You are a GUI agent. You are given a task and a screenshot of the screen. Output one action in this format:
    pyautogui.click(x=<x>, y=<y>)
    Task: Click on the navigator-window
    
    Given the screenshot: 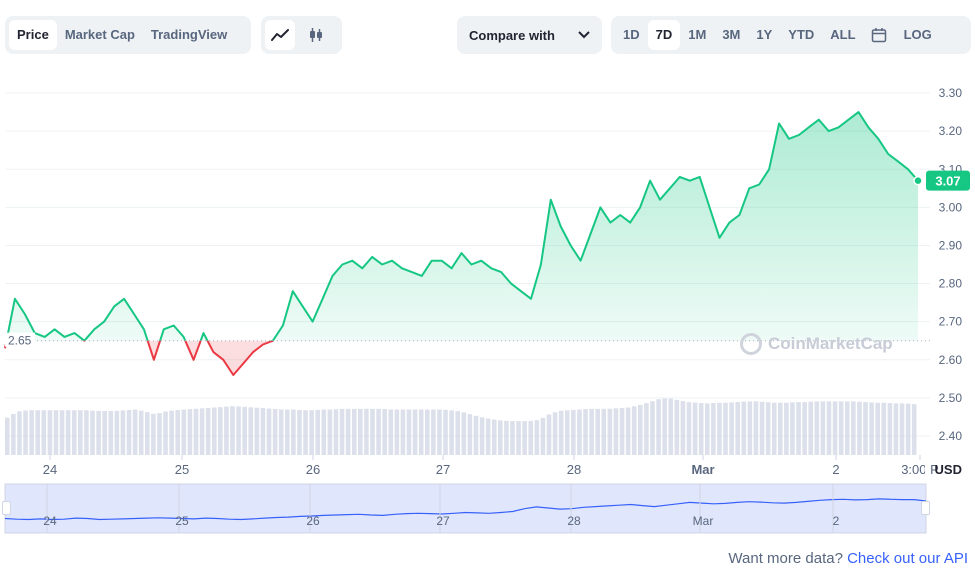 What is the action you would take?
    pyautogui.click(x=465, y=508)
    